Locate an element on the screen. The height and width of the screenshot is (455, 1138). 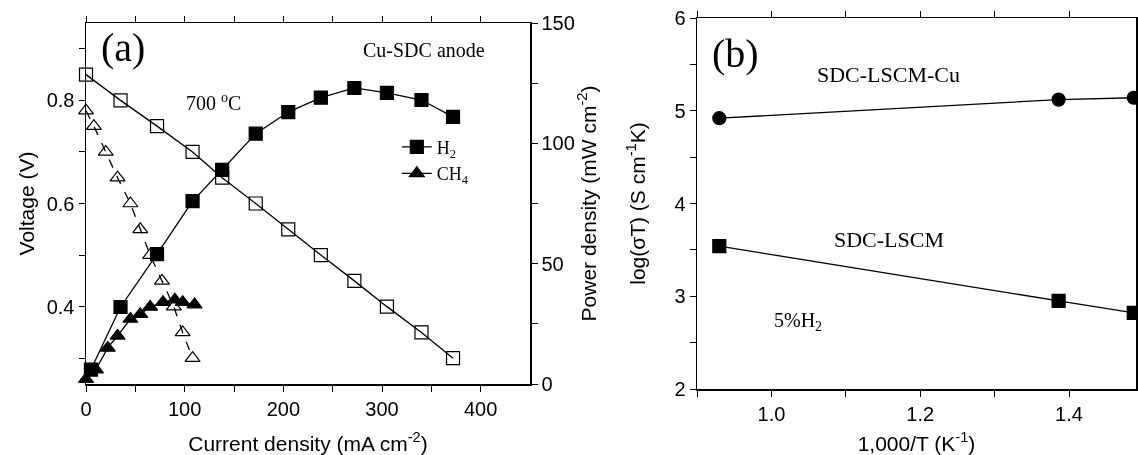
y2-tick-label: 0 is located at coordinates (547, 384).